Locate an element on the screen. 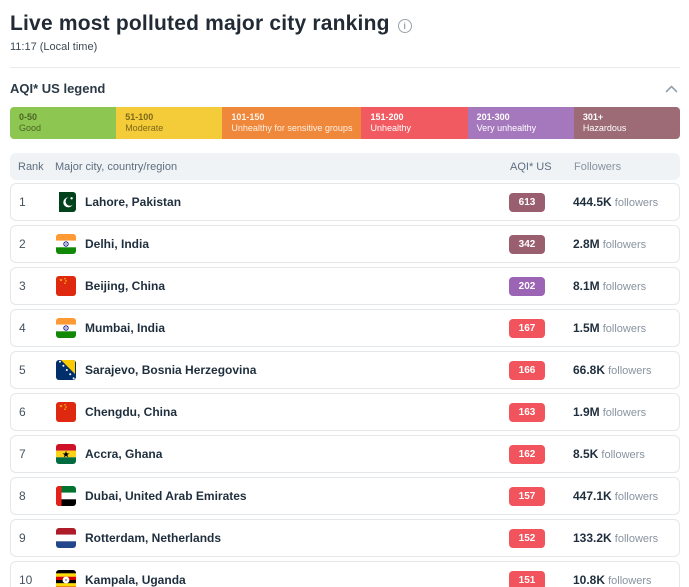 The image size is (689, 587). legend-item: 301+ Hazardous is located at coordinates (626, 123).